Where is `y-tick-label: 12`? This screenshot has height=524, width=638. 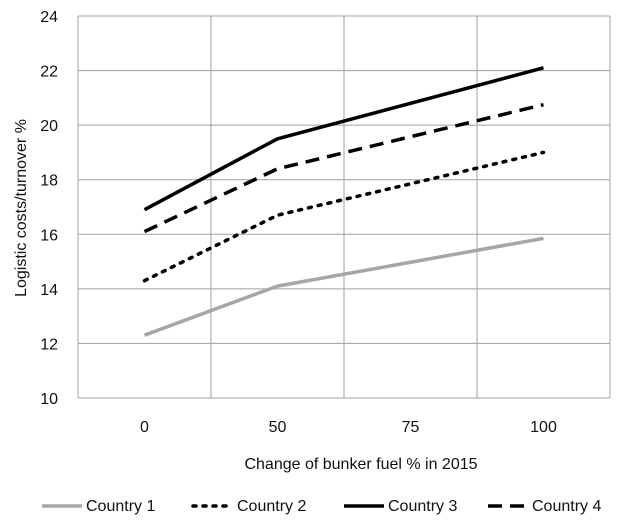
y-tick-label: 12 is located at coordinates (49, 344).